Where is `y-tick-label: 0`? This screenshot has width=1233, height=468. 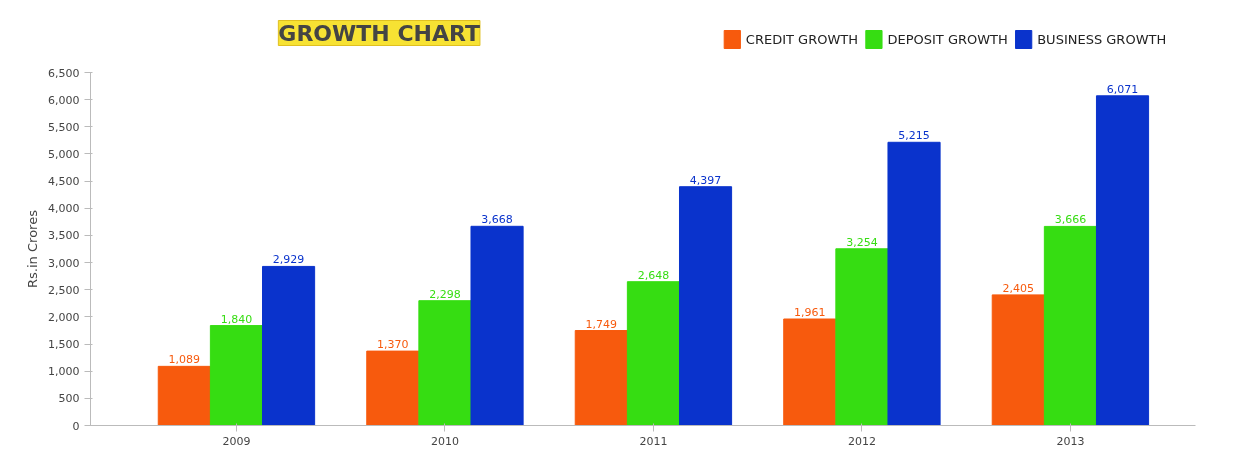 y-tick-label: 0 is located at coordinates (76, 426).